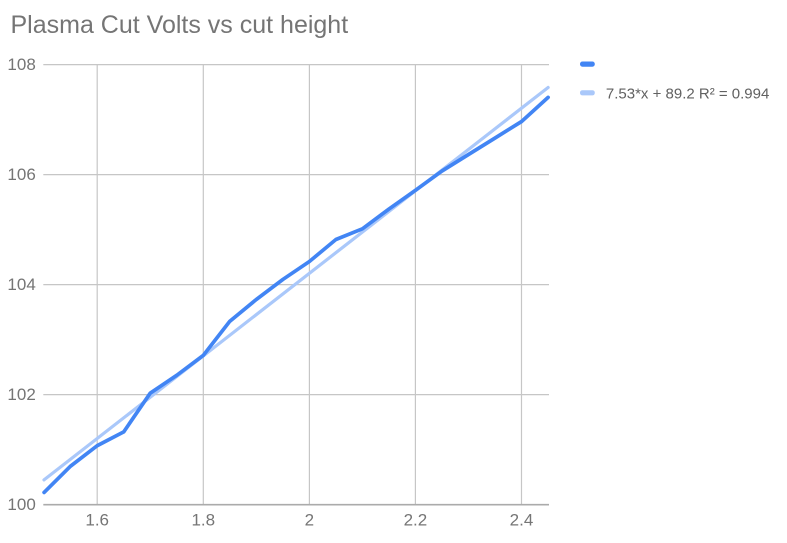 This screenshot has height=543, width=787. What do you see at coordinates (21, 394) in the screenshot?
I see `svg-text: 102` at bounding box center [21, 394].